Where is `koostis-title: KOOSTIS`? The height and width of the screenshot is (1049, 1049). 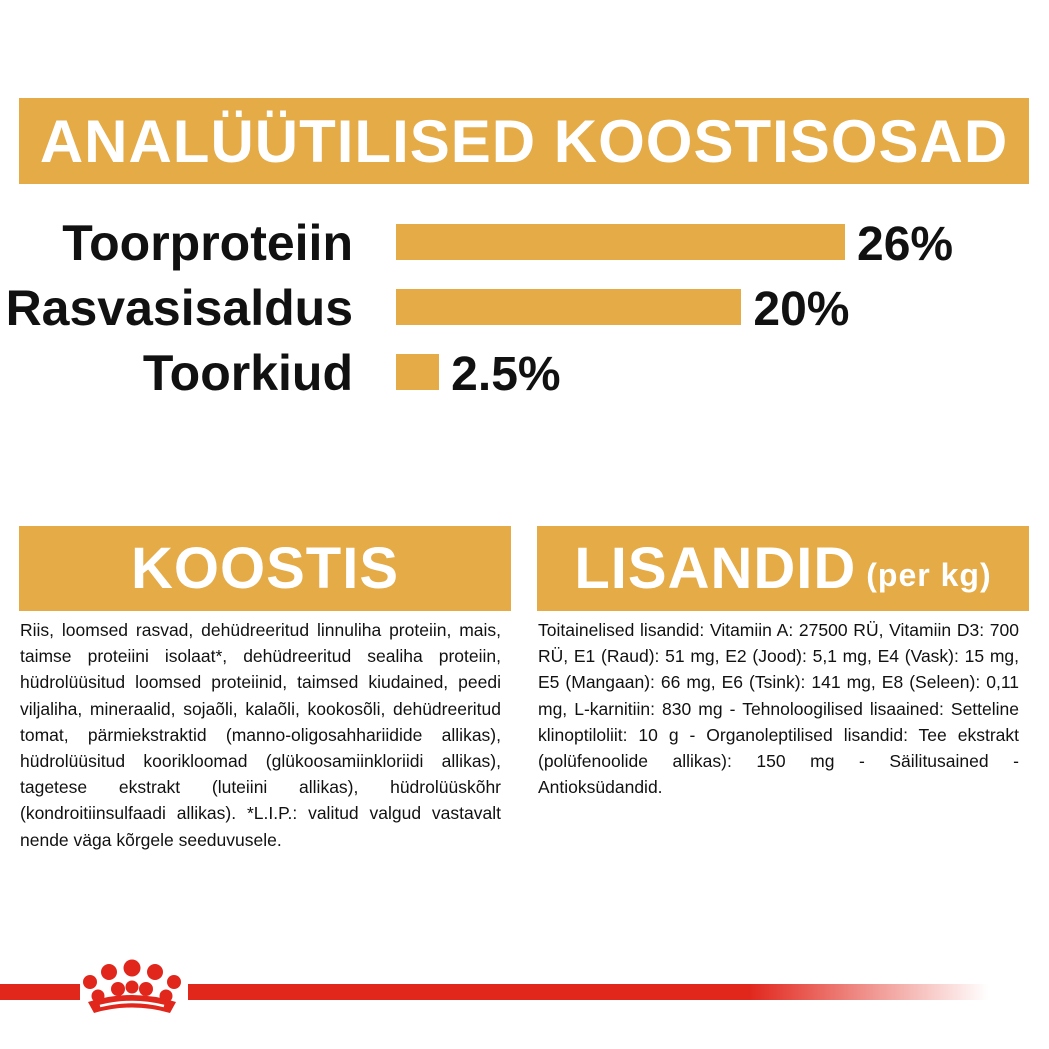
koostis-title: KOOSTIS is located at coordinates (265, 568).